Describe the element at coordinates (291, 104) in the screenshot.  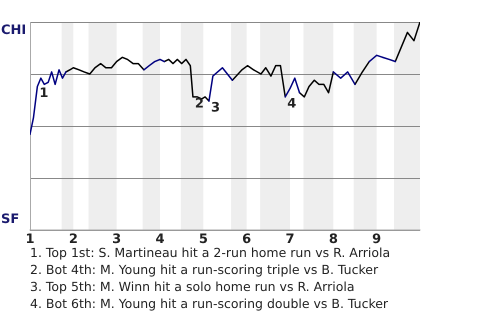
I see `annotation: 4` at that location.